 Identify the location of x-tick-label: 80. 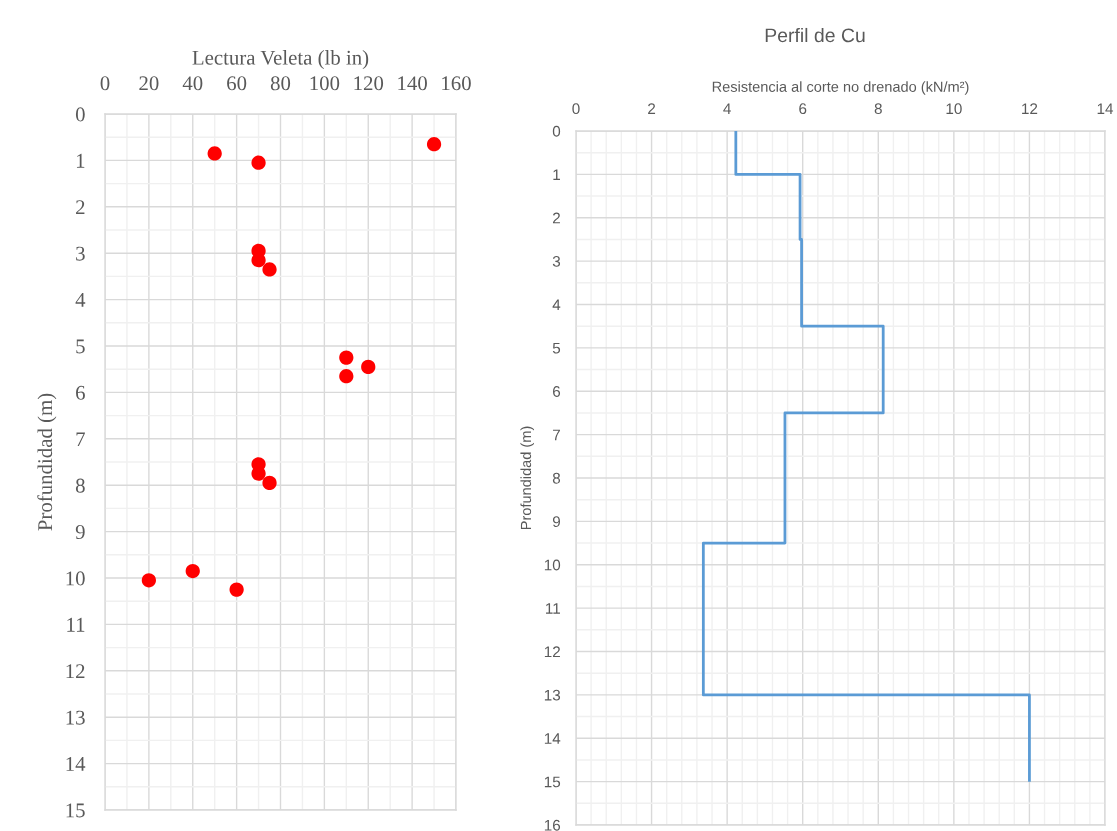
(280, 83).